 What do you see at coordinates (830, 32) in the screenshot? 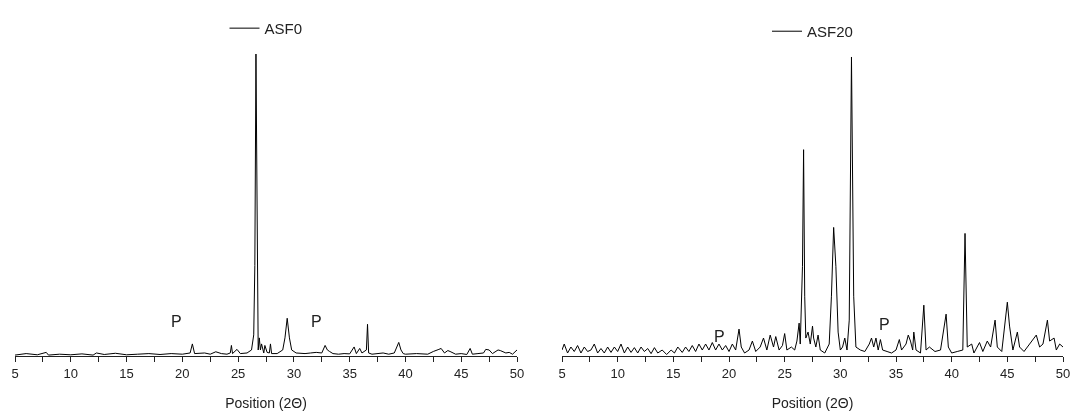
I see `legend-label: ASF20` at bounding box center [830, 32].